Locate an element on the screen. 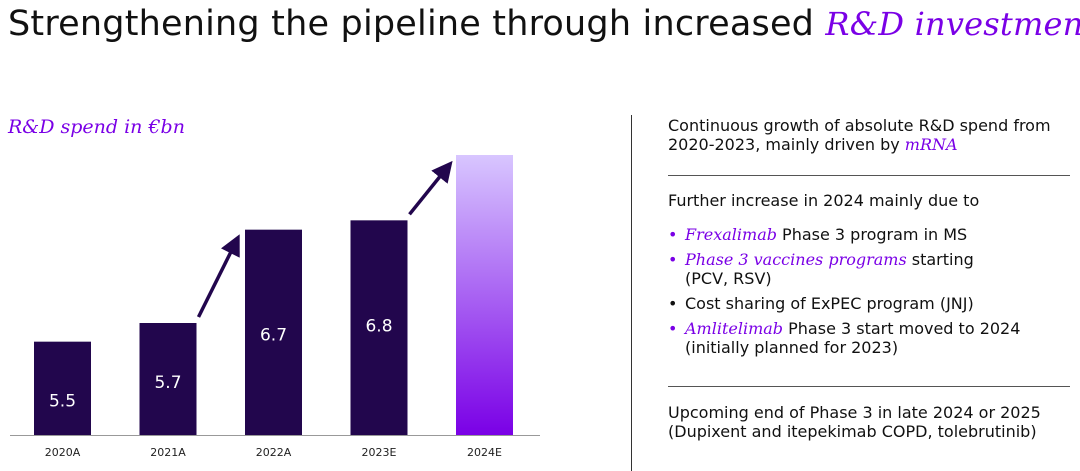 The height and width of the screenshot is (471, 1080). list-item: • Frexalimab Phase 3 program in MS is located at coordinates (870, 234).